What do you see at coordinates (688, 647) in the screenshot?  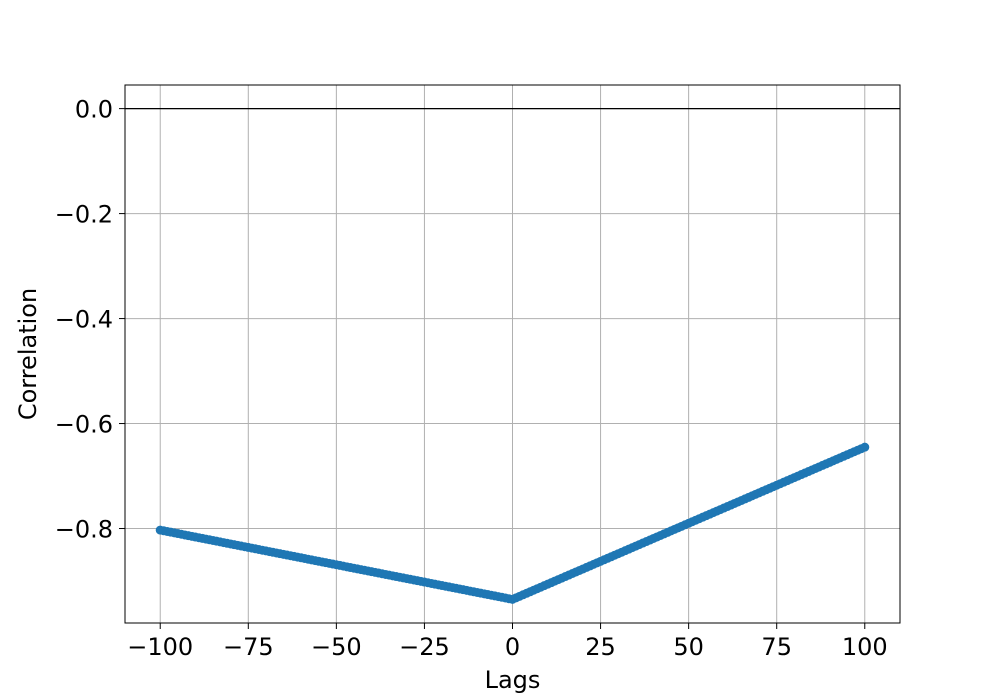 I see `x-tick-label: 50` at bounding box center [688, 647].